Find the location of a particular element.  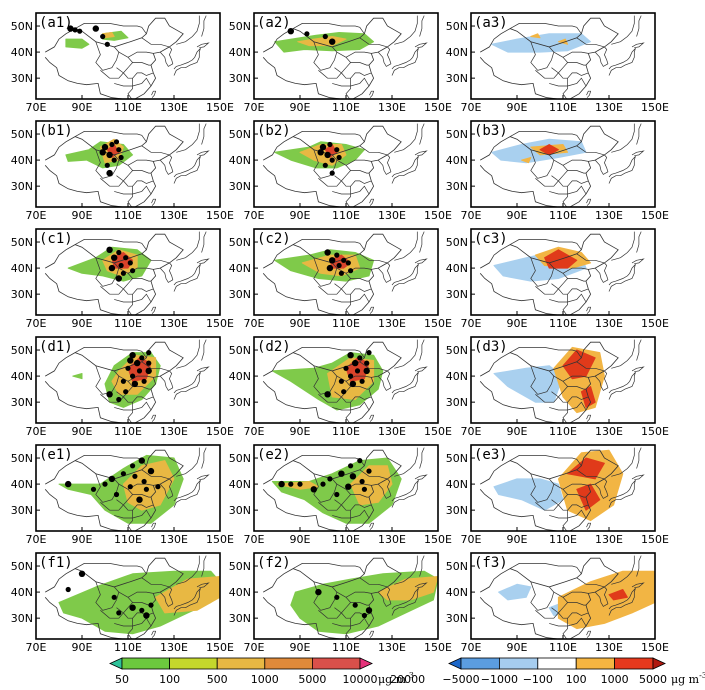

map-panel-b1: (b1) 50N 40N 30N 70E 90E 110E 130E 150E is located at coordinates (122, 171).